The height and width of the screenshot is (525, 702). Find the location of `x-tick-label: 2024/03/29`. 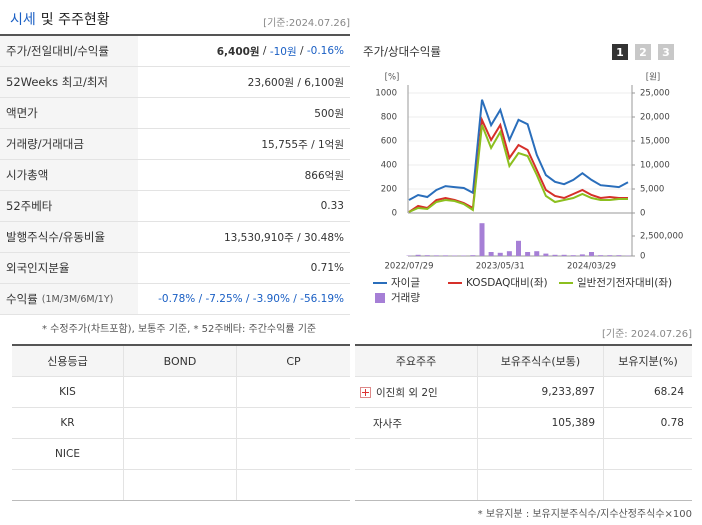

x-tick-label: 2024/03/29 is located at coordinates (591, 267).